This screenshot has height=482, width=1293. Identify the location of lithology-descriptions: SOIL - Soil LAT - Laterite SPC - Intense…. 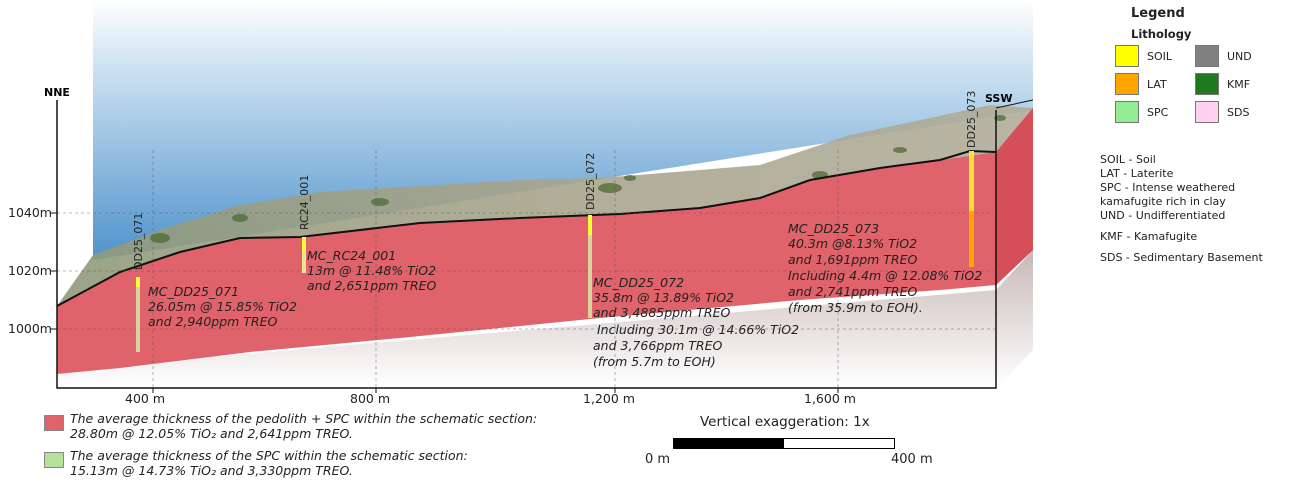
(1195, 208).